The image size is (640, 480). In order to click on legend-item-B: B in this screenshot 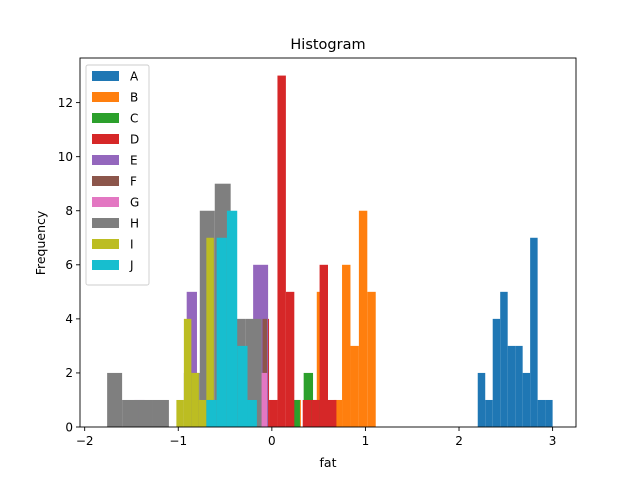, I will do `click(115, 98)`.